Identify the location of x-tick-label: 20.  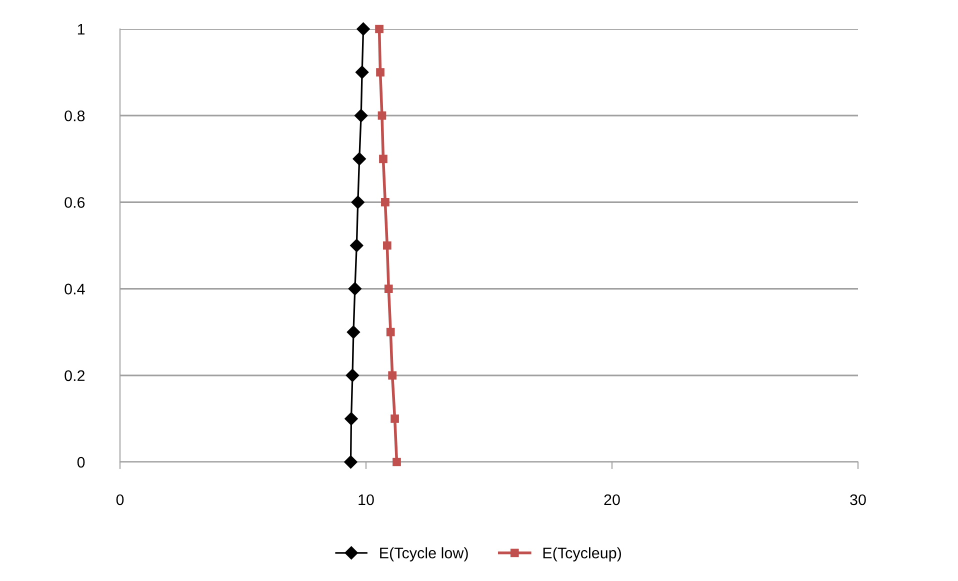
(612, 500).